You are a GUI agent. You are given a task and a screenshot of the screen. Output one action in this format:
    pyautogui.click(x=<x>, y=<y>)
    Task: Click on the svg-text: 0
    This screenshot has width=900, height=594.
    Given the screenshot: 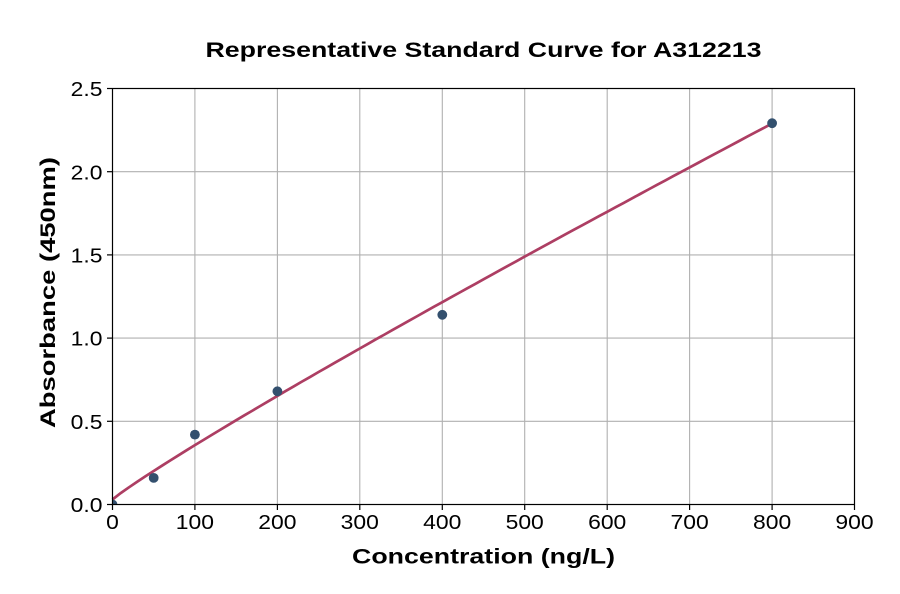 What is the action you would take?
    pyautogui.click(x=112, y=523)
    